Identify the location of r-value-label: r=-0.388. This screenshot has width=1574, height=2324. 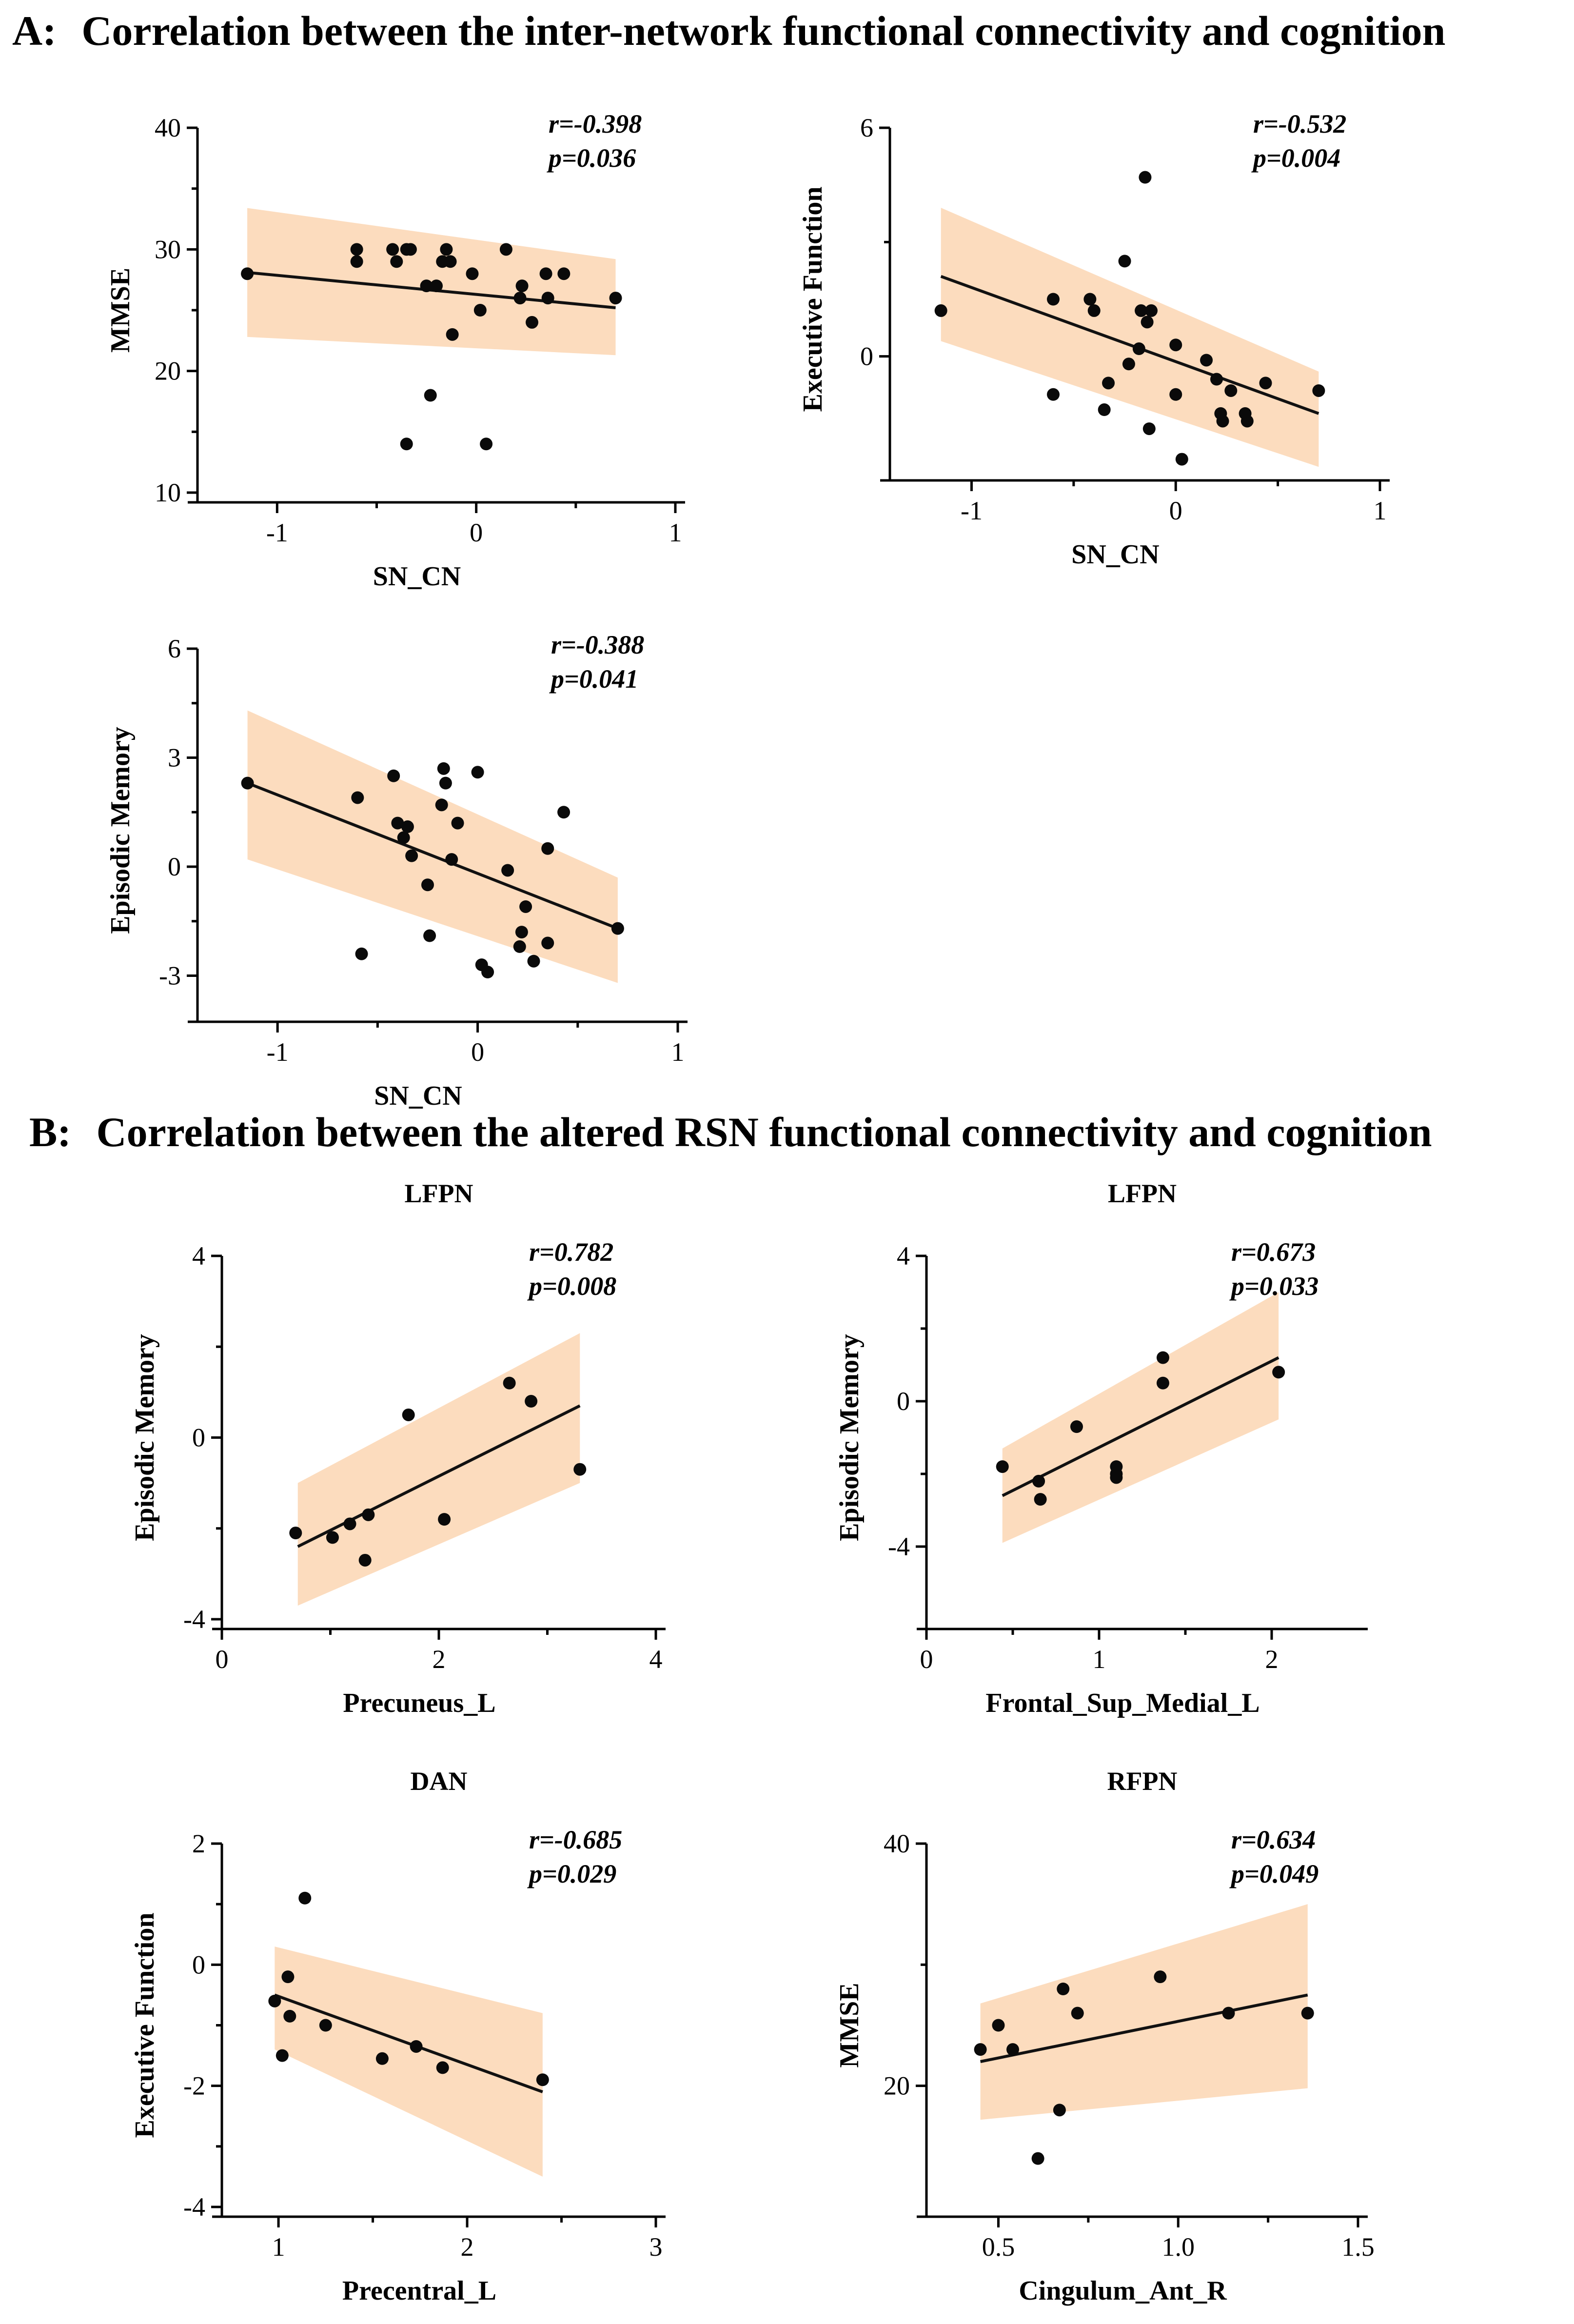
(598, 644).